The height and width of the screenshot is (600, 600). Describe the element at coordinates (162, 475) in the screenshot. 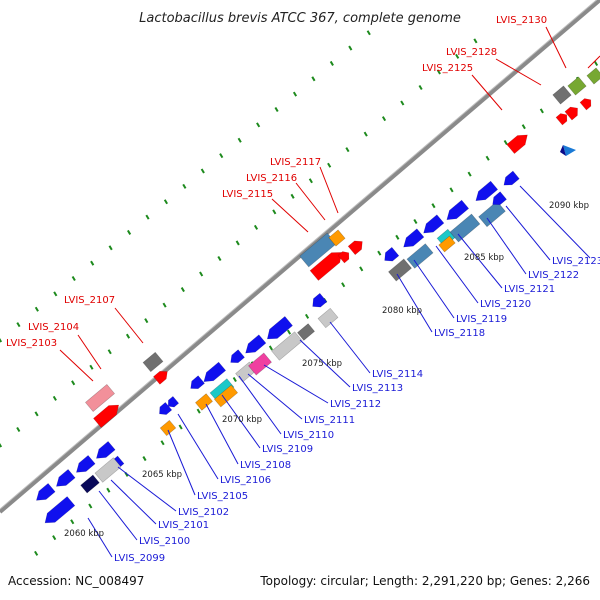

I see `kbp-tick-label: 2065 kbp` at that location.